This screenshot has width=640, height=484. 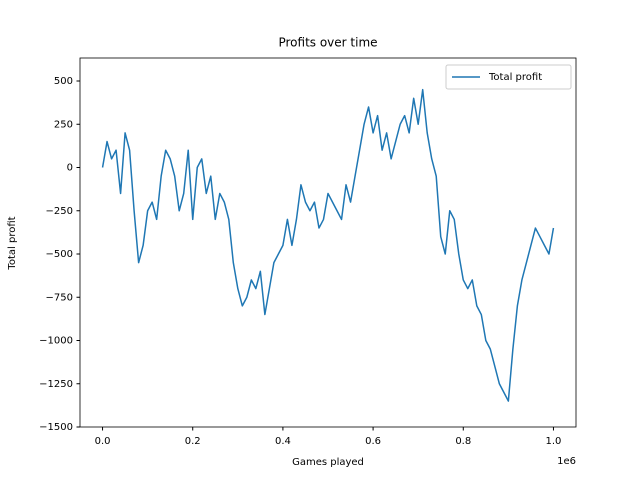 What do you see at coordinates (566, 461) in the screenshot?
I see `x-offset-label: 1e6` at bounding box center [566, 461].